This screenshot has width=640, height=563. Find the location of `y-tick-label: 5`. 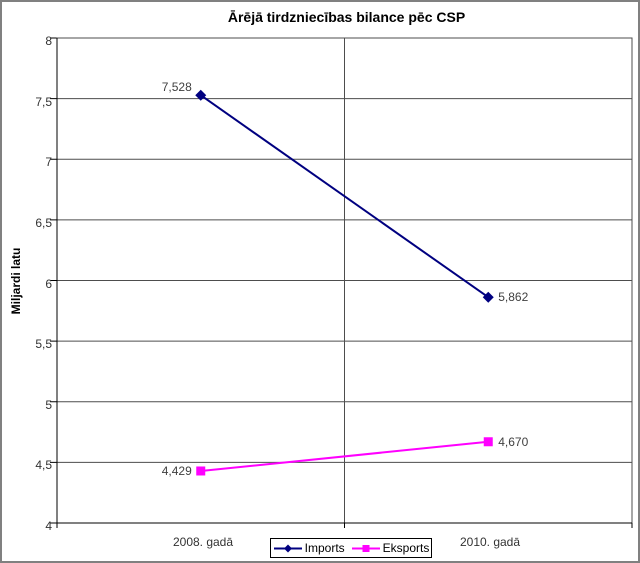

y-tick-label: 5 is located at coordinates (48, 404).